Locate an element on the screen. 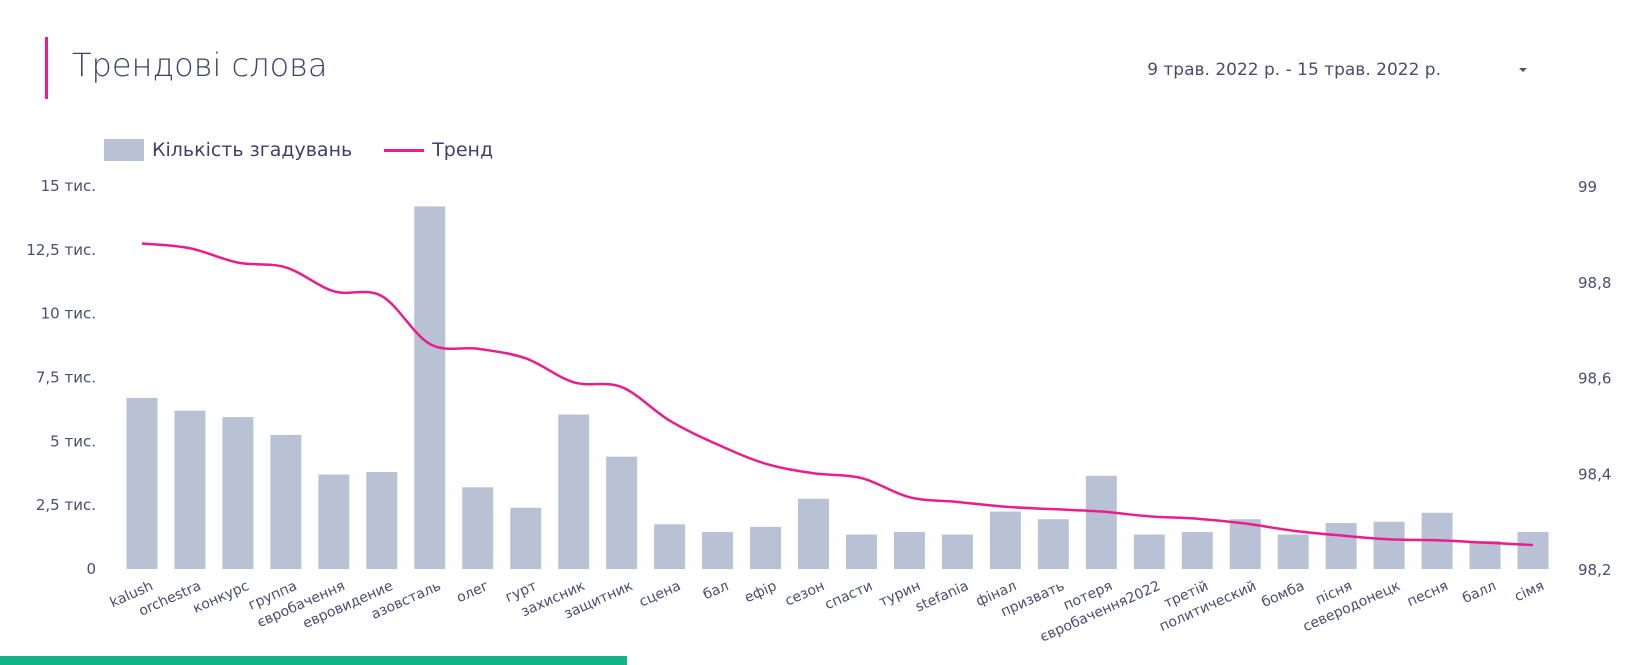 The image size is (1642, 665). x-tick-label: песня is located at coordinates (1428, 594).